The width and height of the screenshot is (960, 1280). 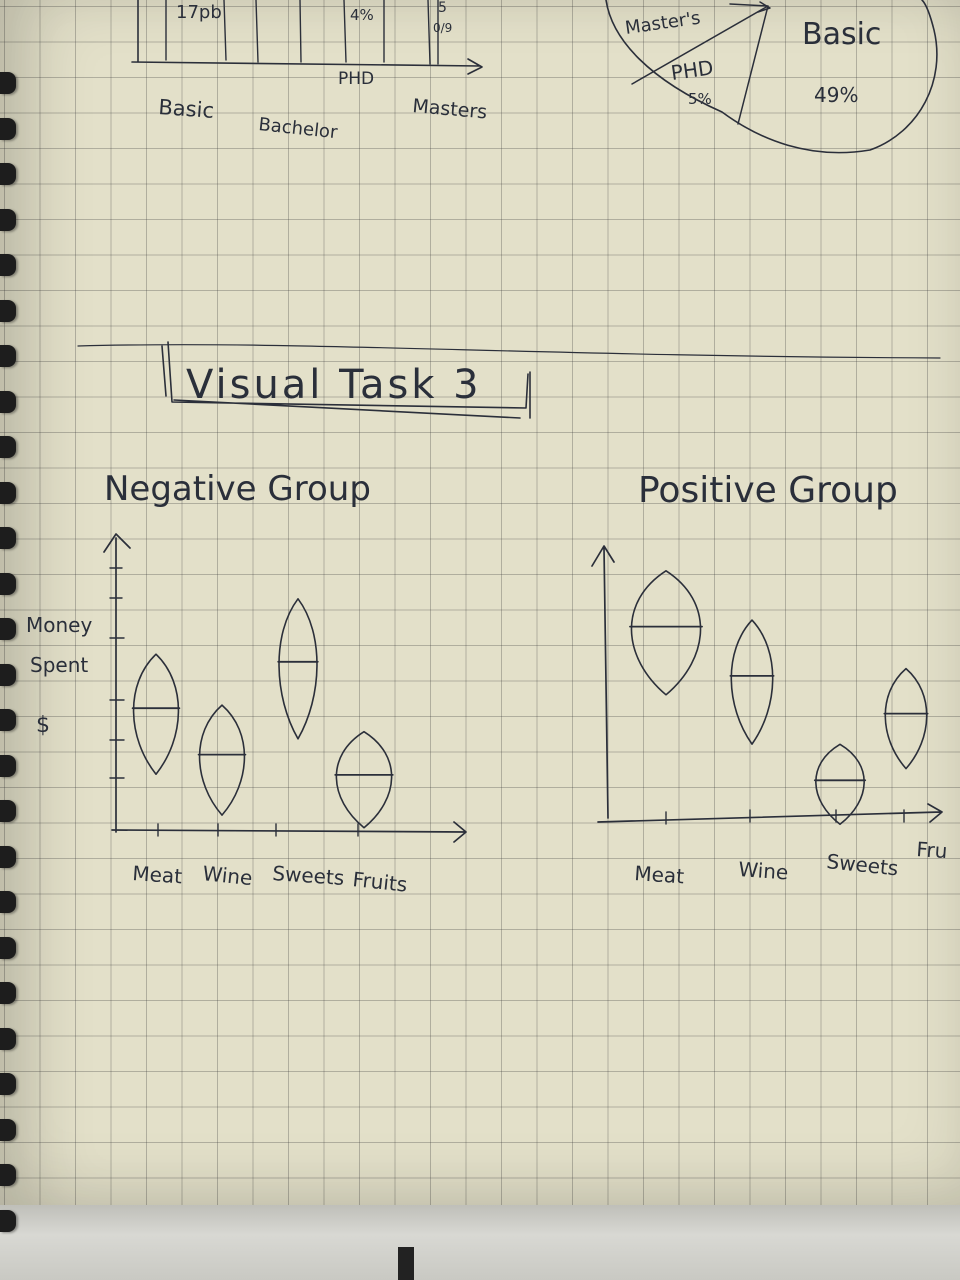 I want to click on pie-slice-label: Master's, so click(x=663, y=23).